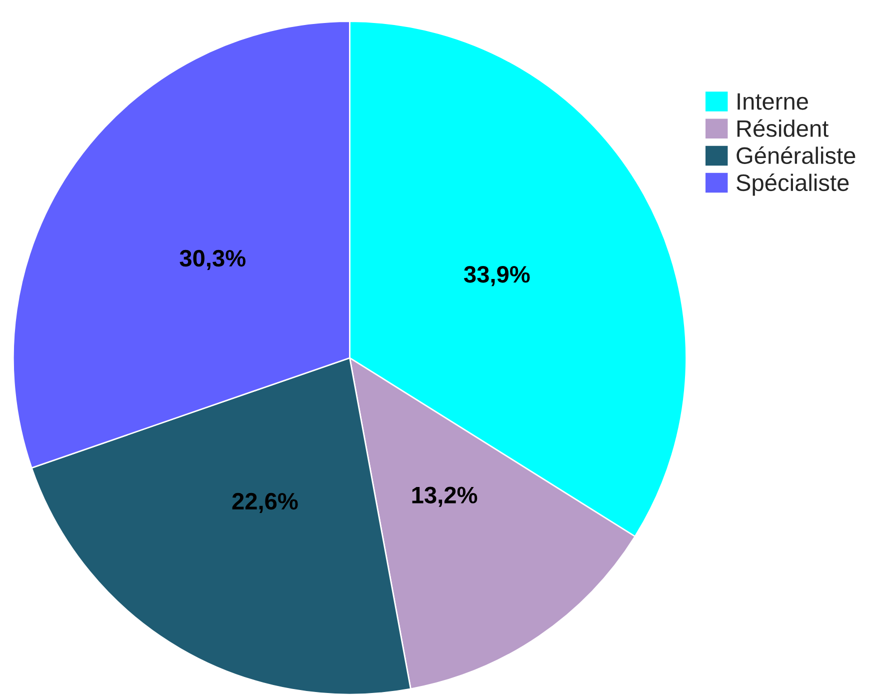  Describe the element at coordinates (796, 155) in the screenshot. I see `legend-label: Généraliste` at that location.